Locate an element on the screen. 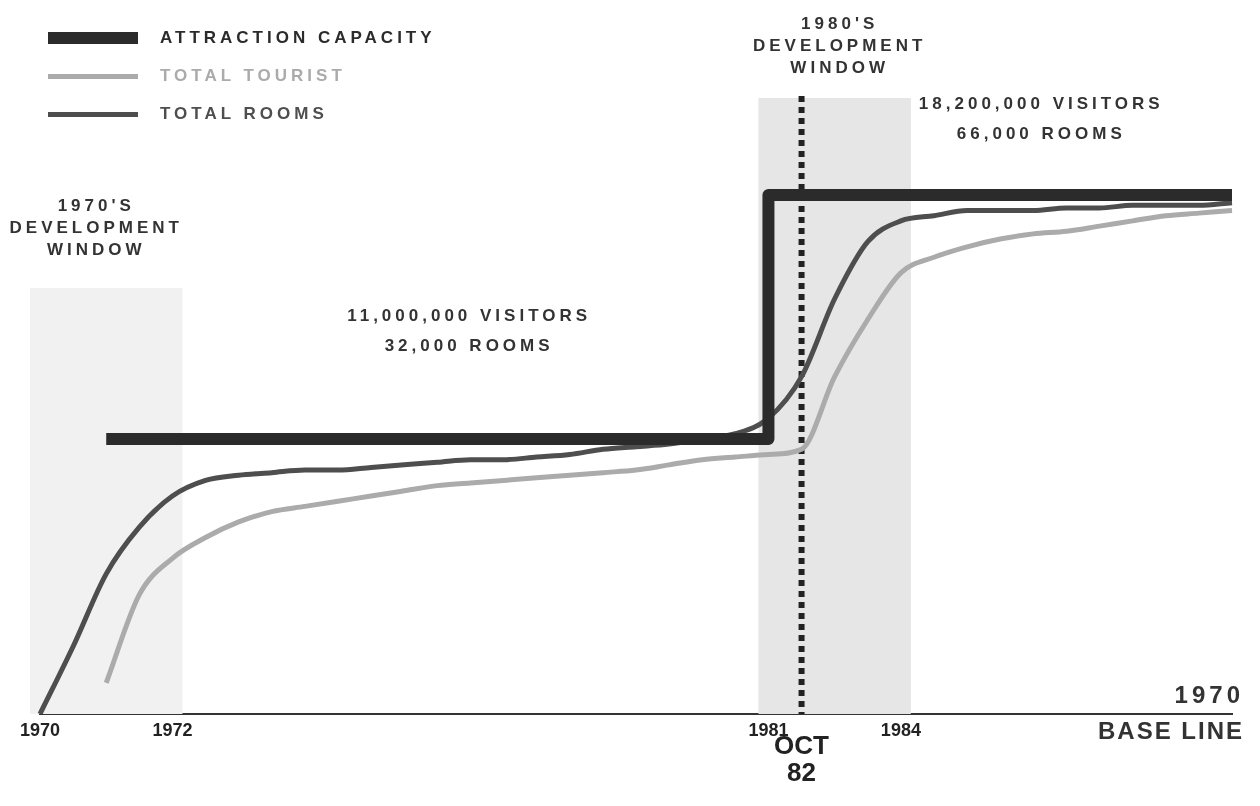 This screenshot has width=1260, height=806. text: TOTAL TOURIST is located at coordinates (253, 76).